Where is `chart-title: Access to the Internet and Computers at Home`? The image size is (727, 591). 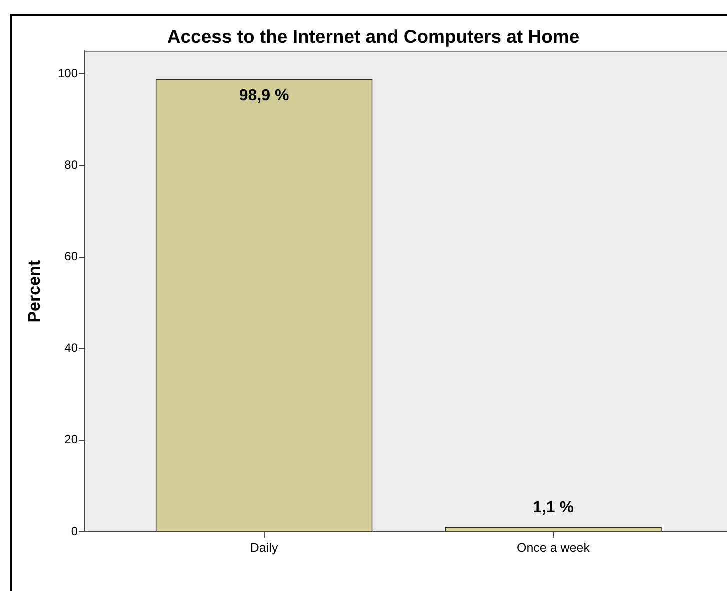 chart-title: Access to the Internet and Computers at Home is located at coordinates (373, 37).